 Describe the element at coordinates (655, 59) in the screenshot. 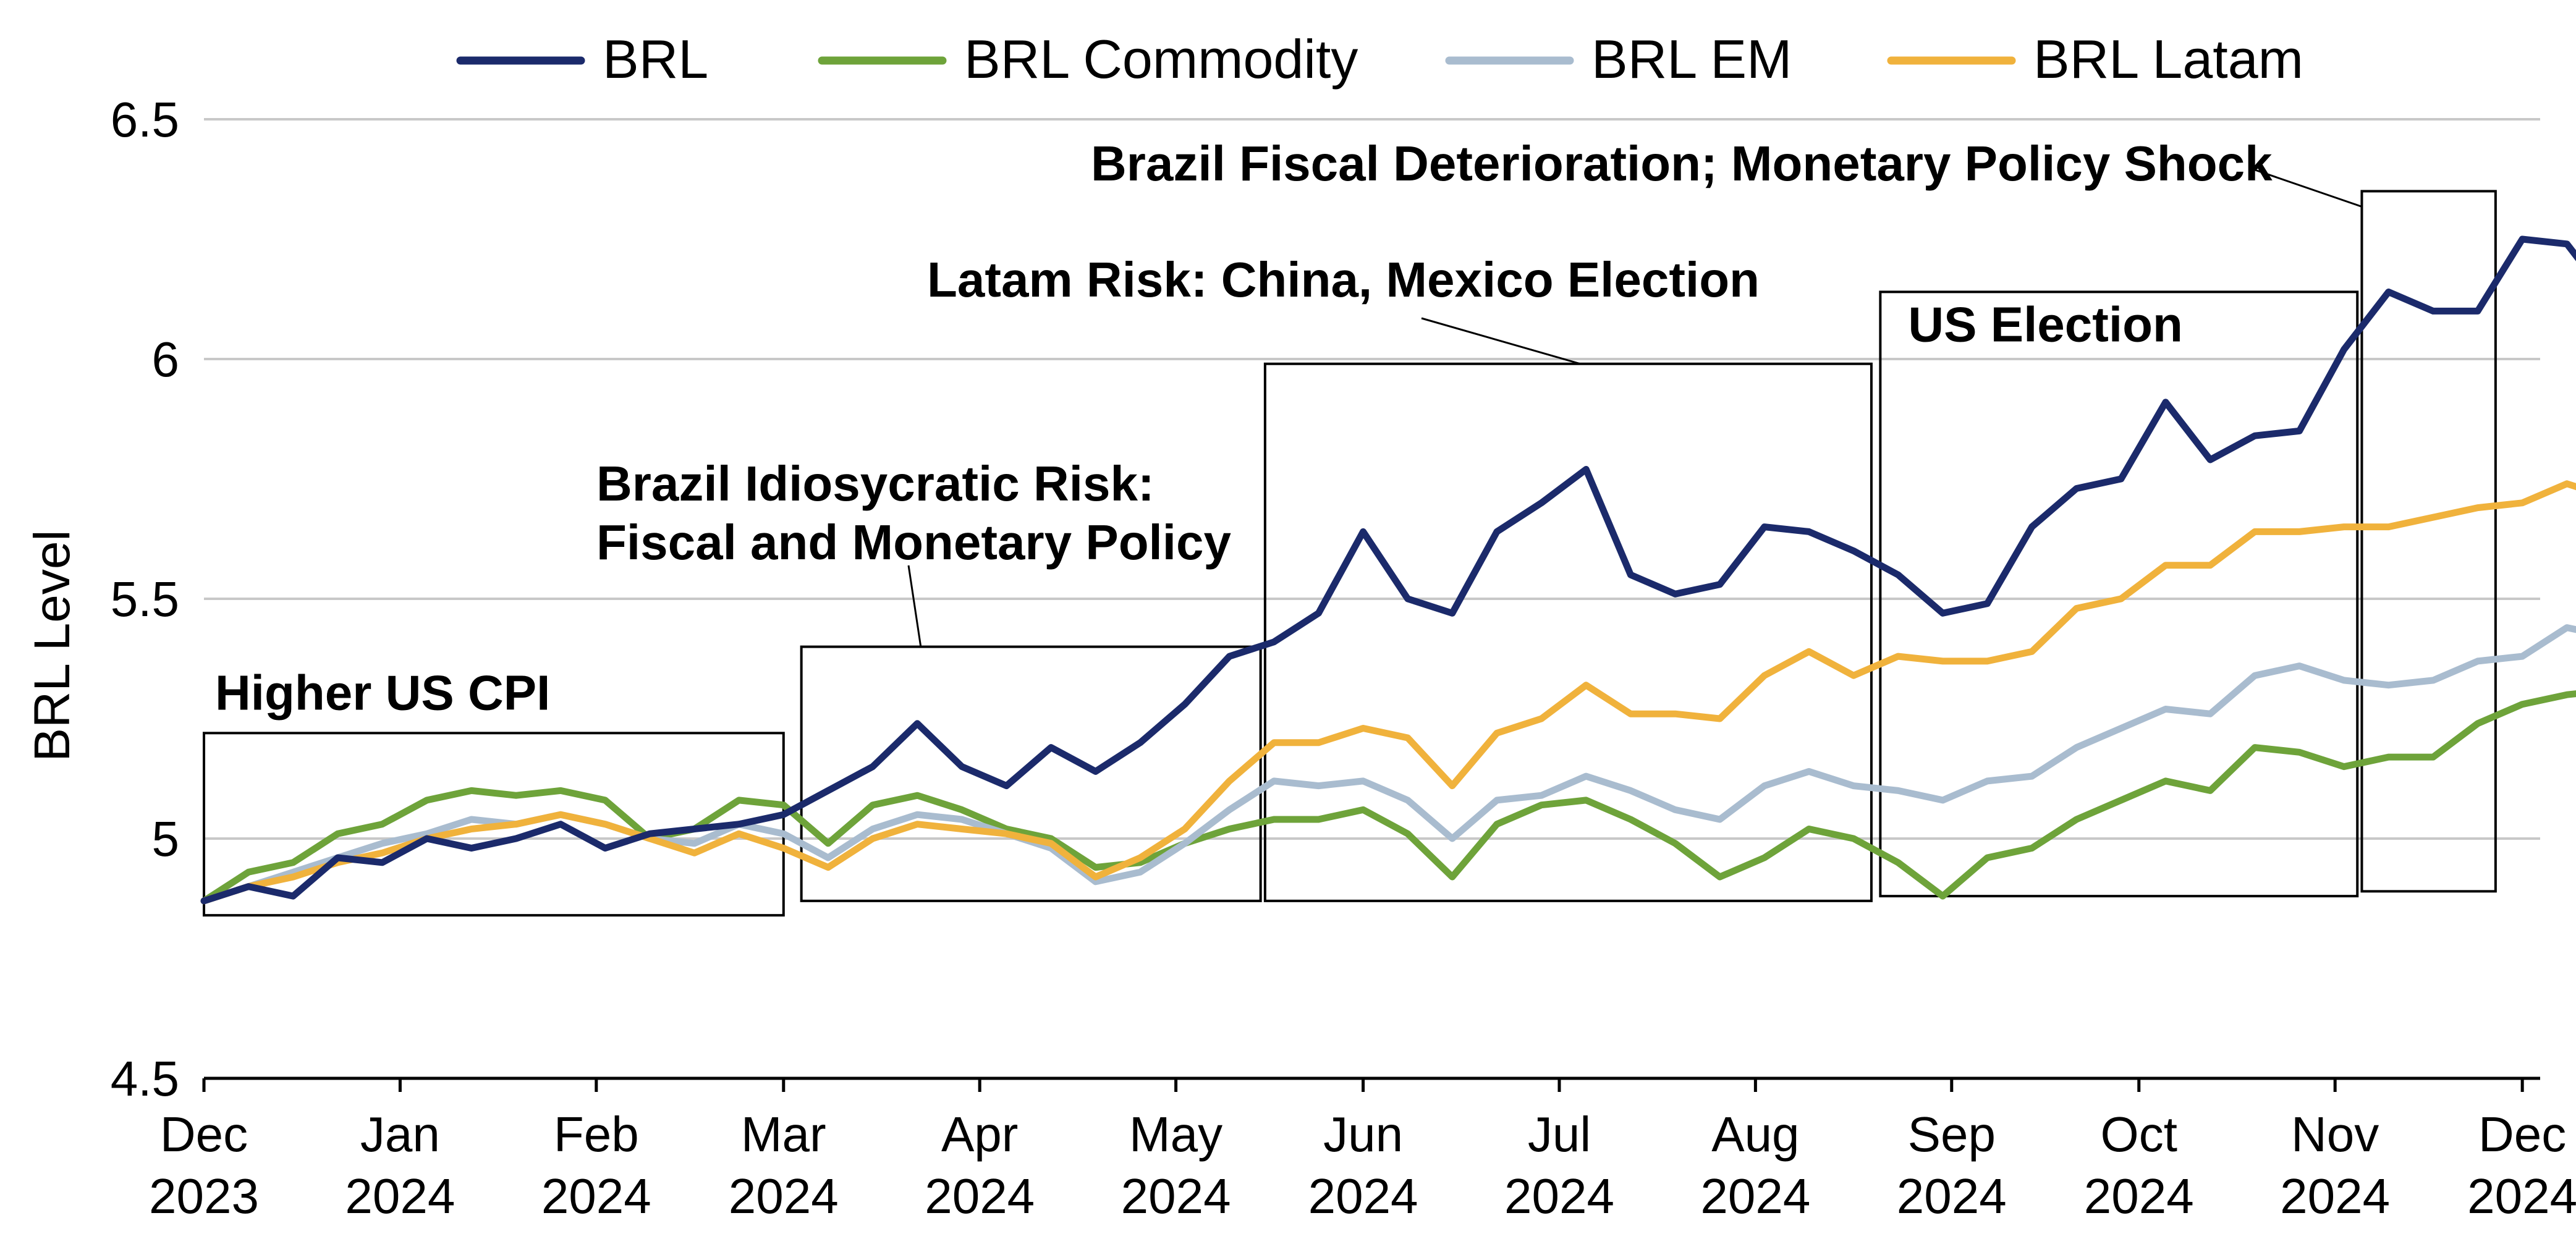

I see `legend-label-brl: BRL` at that location.